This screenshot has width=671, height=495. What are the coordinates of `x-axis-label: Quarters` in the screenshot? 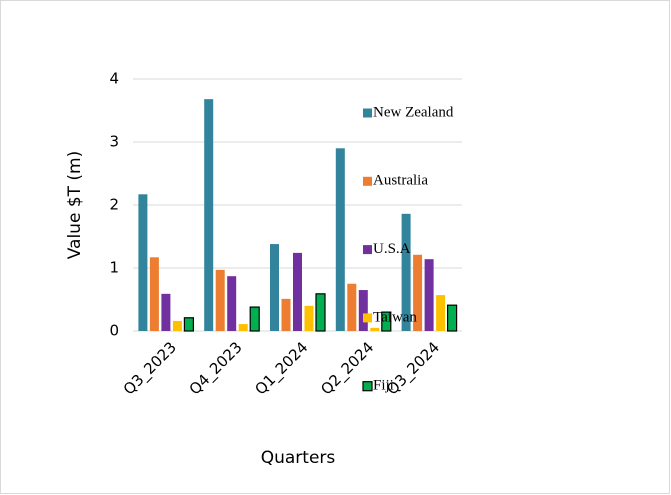 It's located at (298, 458).